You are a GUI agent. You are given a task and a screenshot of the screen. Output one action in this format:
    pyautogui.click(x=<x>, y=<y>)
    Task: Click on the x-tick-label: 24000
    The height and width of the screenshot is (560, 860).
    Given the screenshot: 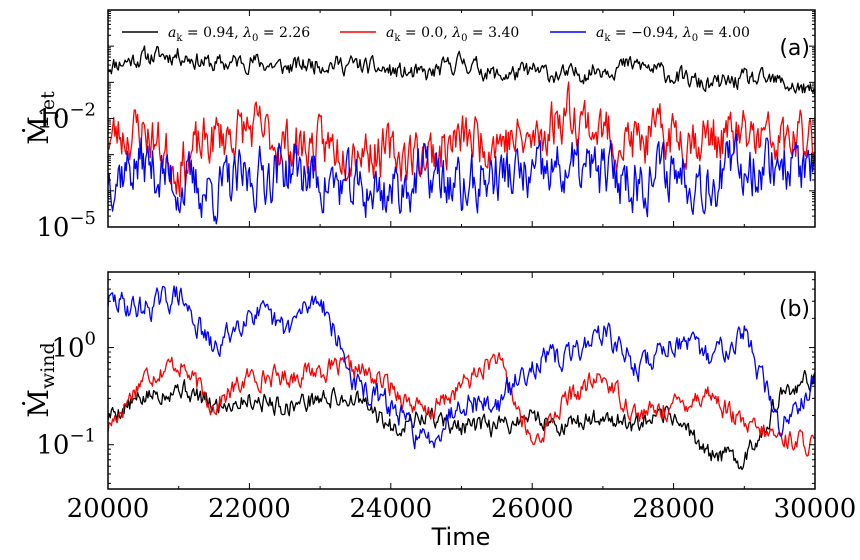 What is the action you would take?
    pyautogui.click(x=390, y=509)
    